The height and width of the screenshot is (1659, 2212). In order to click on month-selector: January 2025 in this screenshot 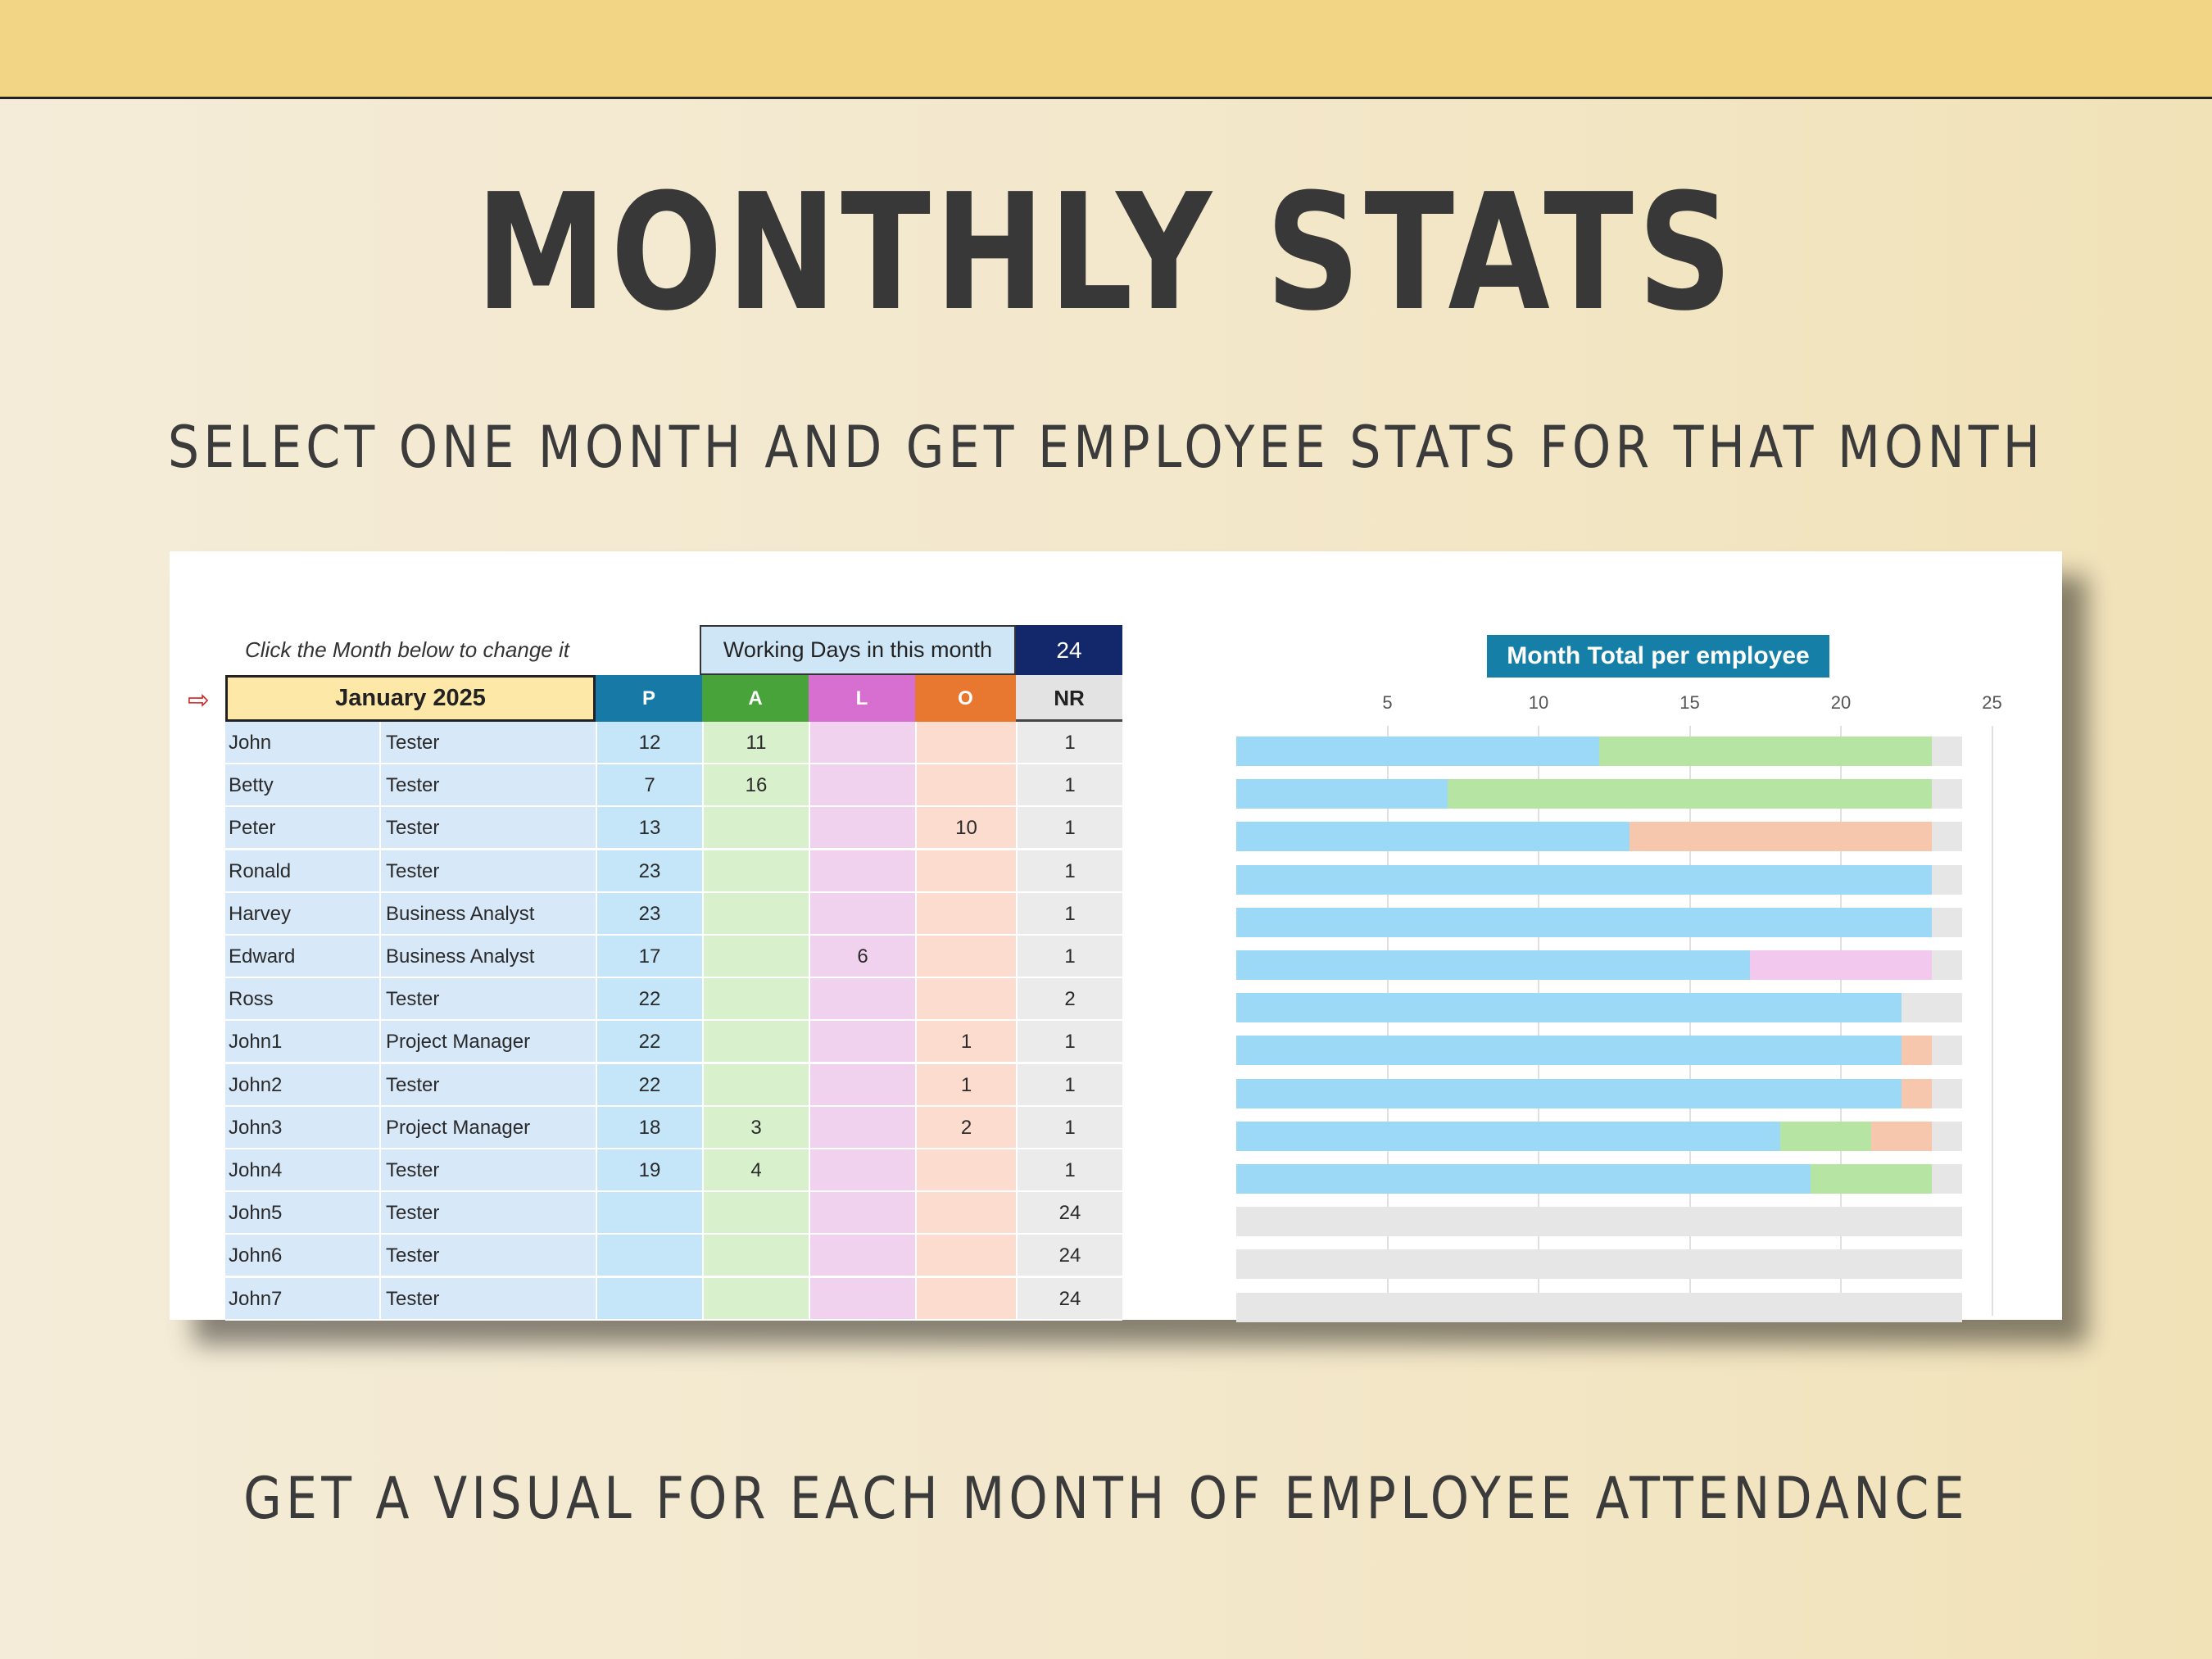, I will do `click(410, 698)`.